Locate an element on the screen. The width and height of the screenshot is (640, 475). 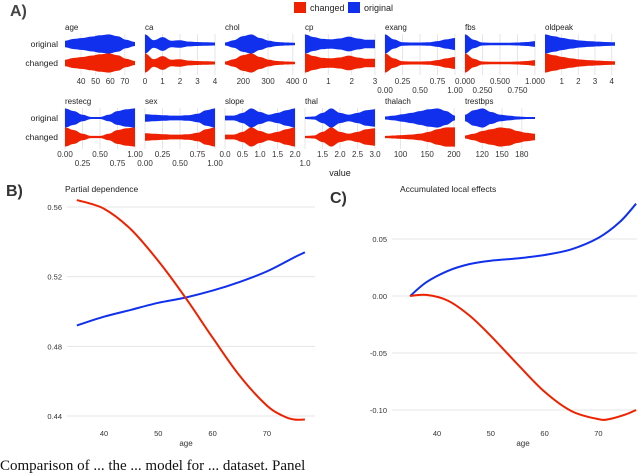
panel-label-b: B) is located at coordinates (14, 191).